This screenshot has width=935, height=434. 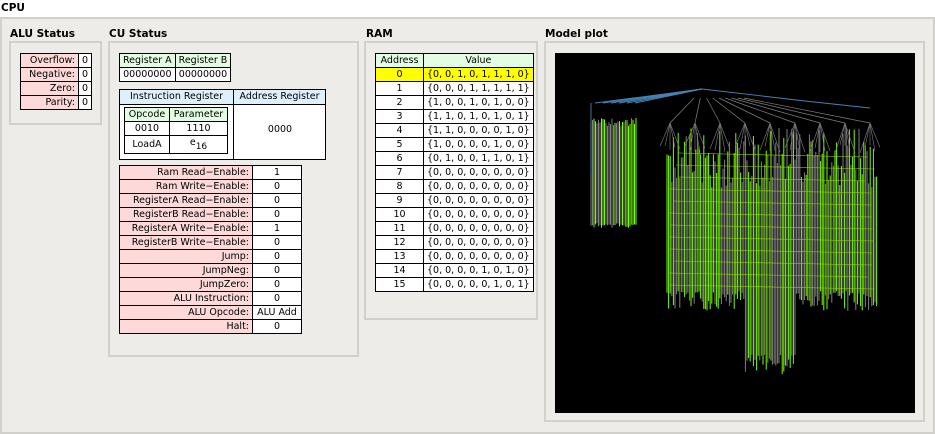 What do you see at coordinates (399, 214) in the screenshot?
I see `ram-address: 10` at bounding box center [399, 214].